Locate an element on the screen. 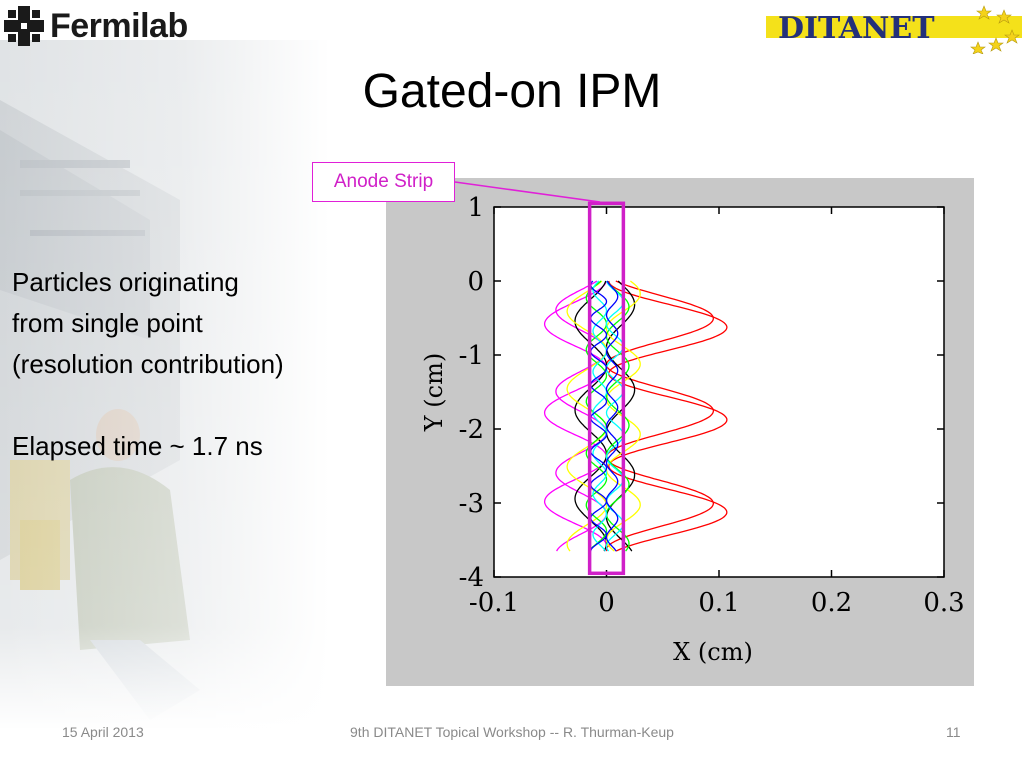  x-tick-label: 0.3 is located at coordinates (943, 603).